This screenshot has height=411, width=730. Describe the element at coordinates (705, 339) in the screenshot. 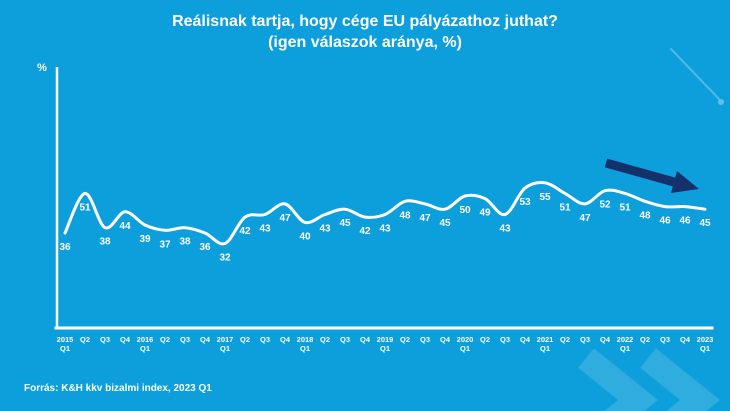

I see `x-tick-year: 2023` at that location.